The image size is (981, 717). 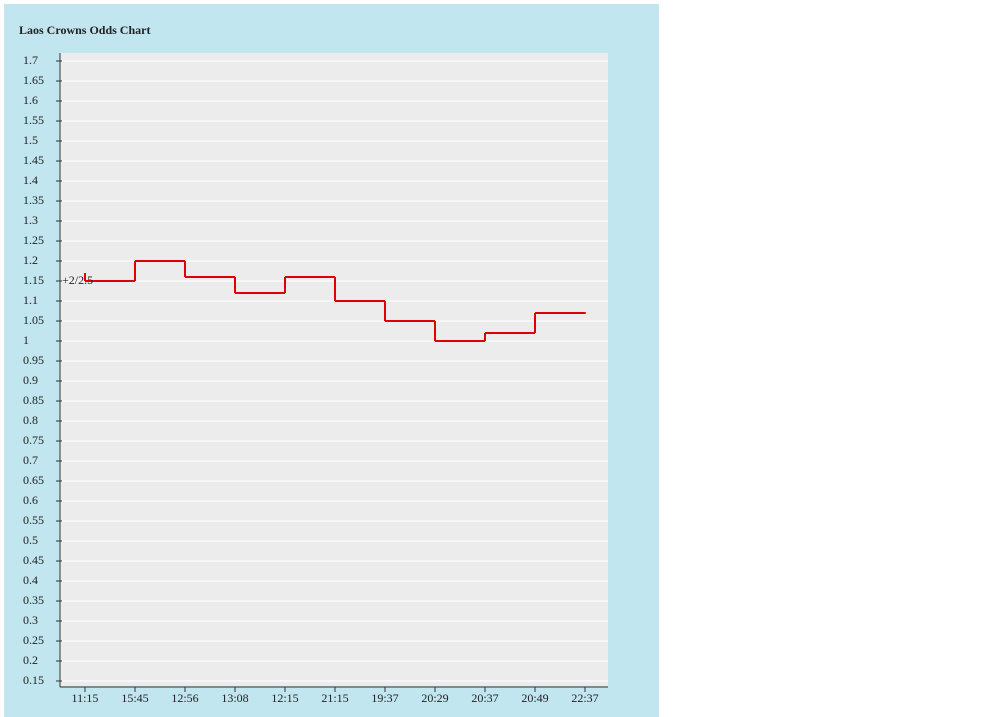 I want to click on y-tick-label: 0.4, so click(x=30, y=580).